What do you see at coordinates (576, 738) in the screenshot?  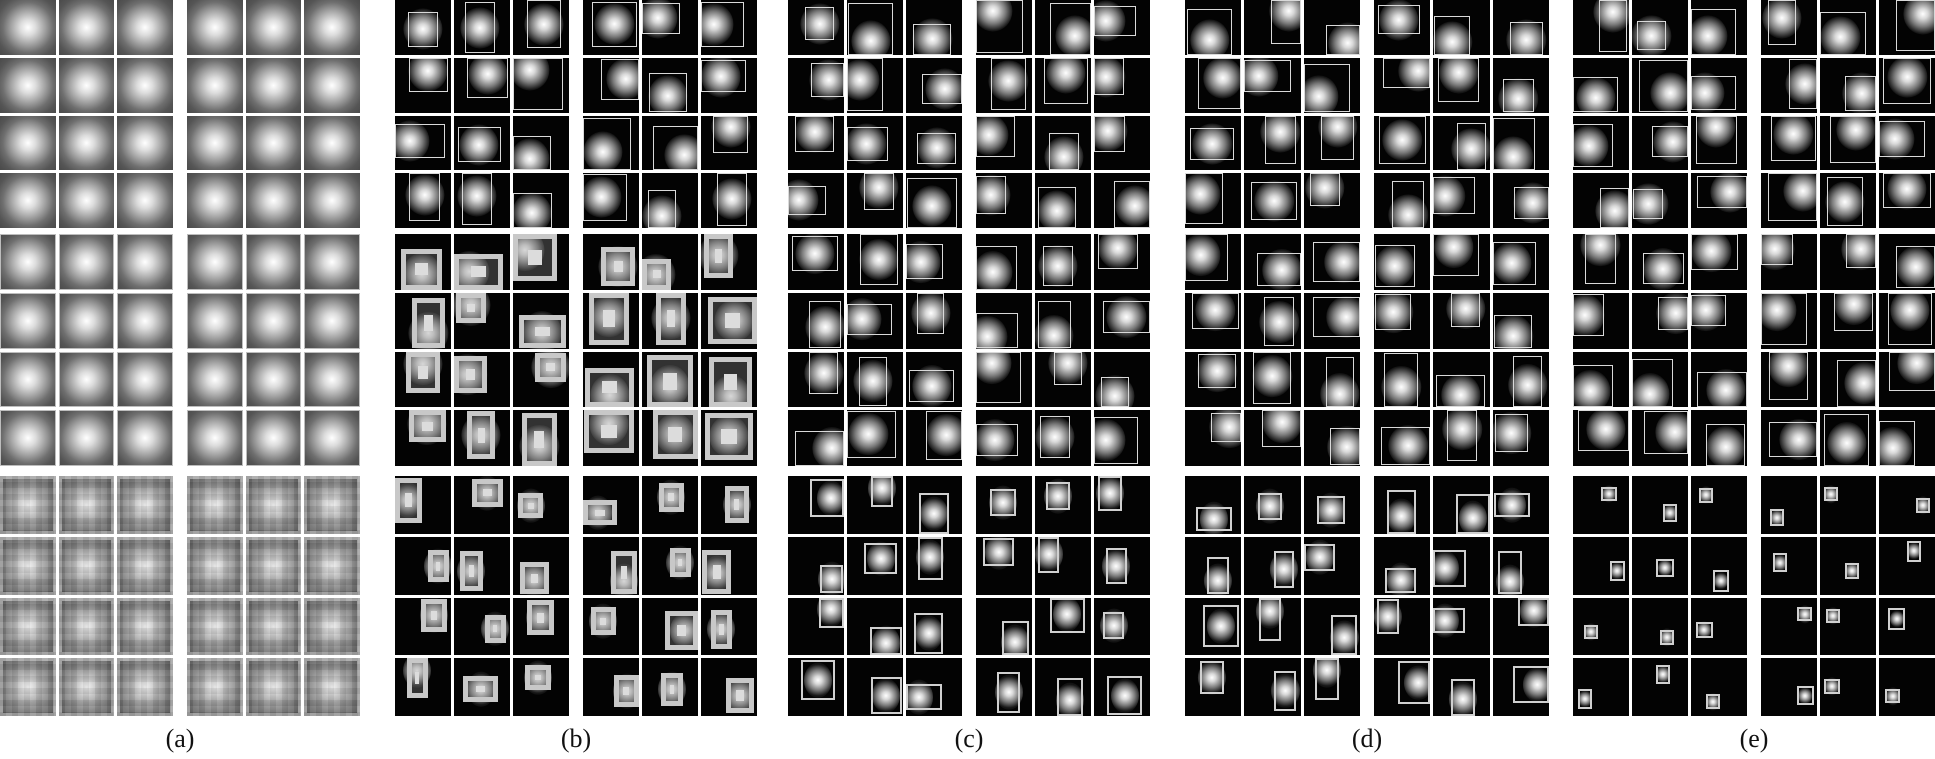 I see `subfigure-label: (b)` at bounding box center [576, 738].